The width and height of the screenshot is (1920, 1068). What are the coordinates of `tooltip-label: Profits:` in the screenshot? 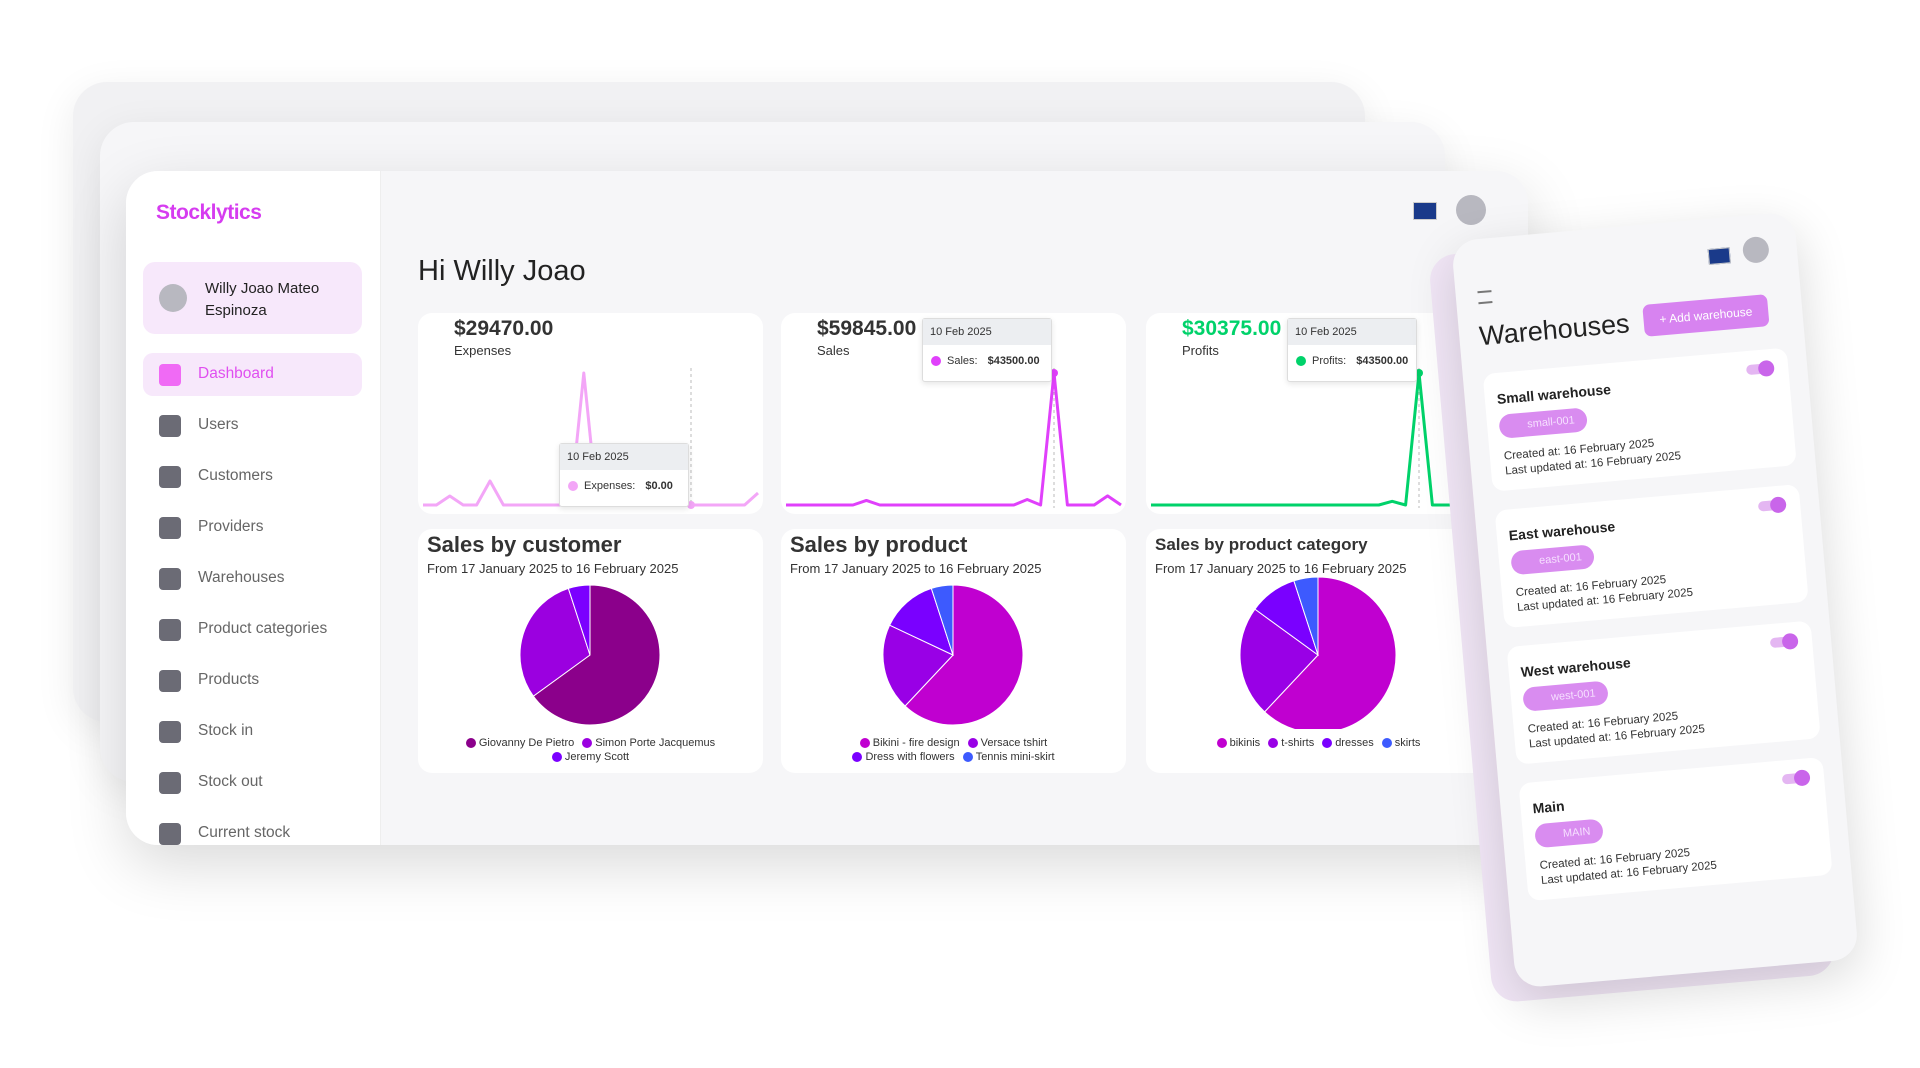 It's located at (1329, 361).